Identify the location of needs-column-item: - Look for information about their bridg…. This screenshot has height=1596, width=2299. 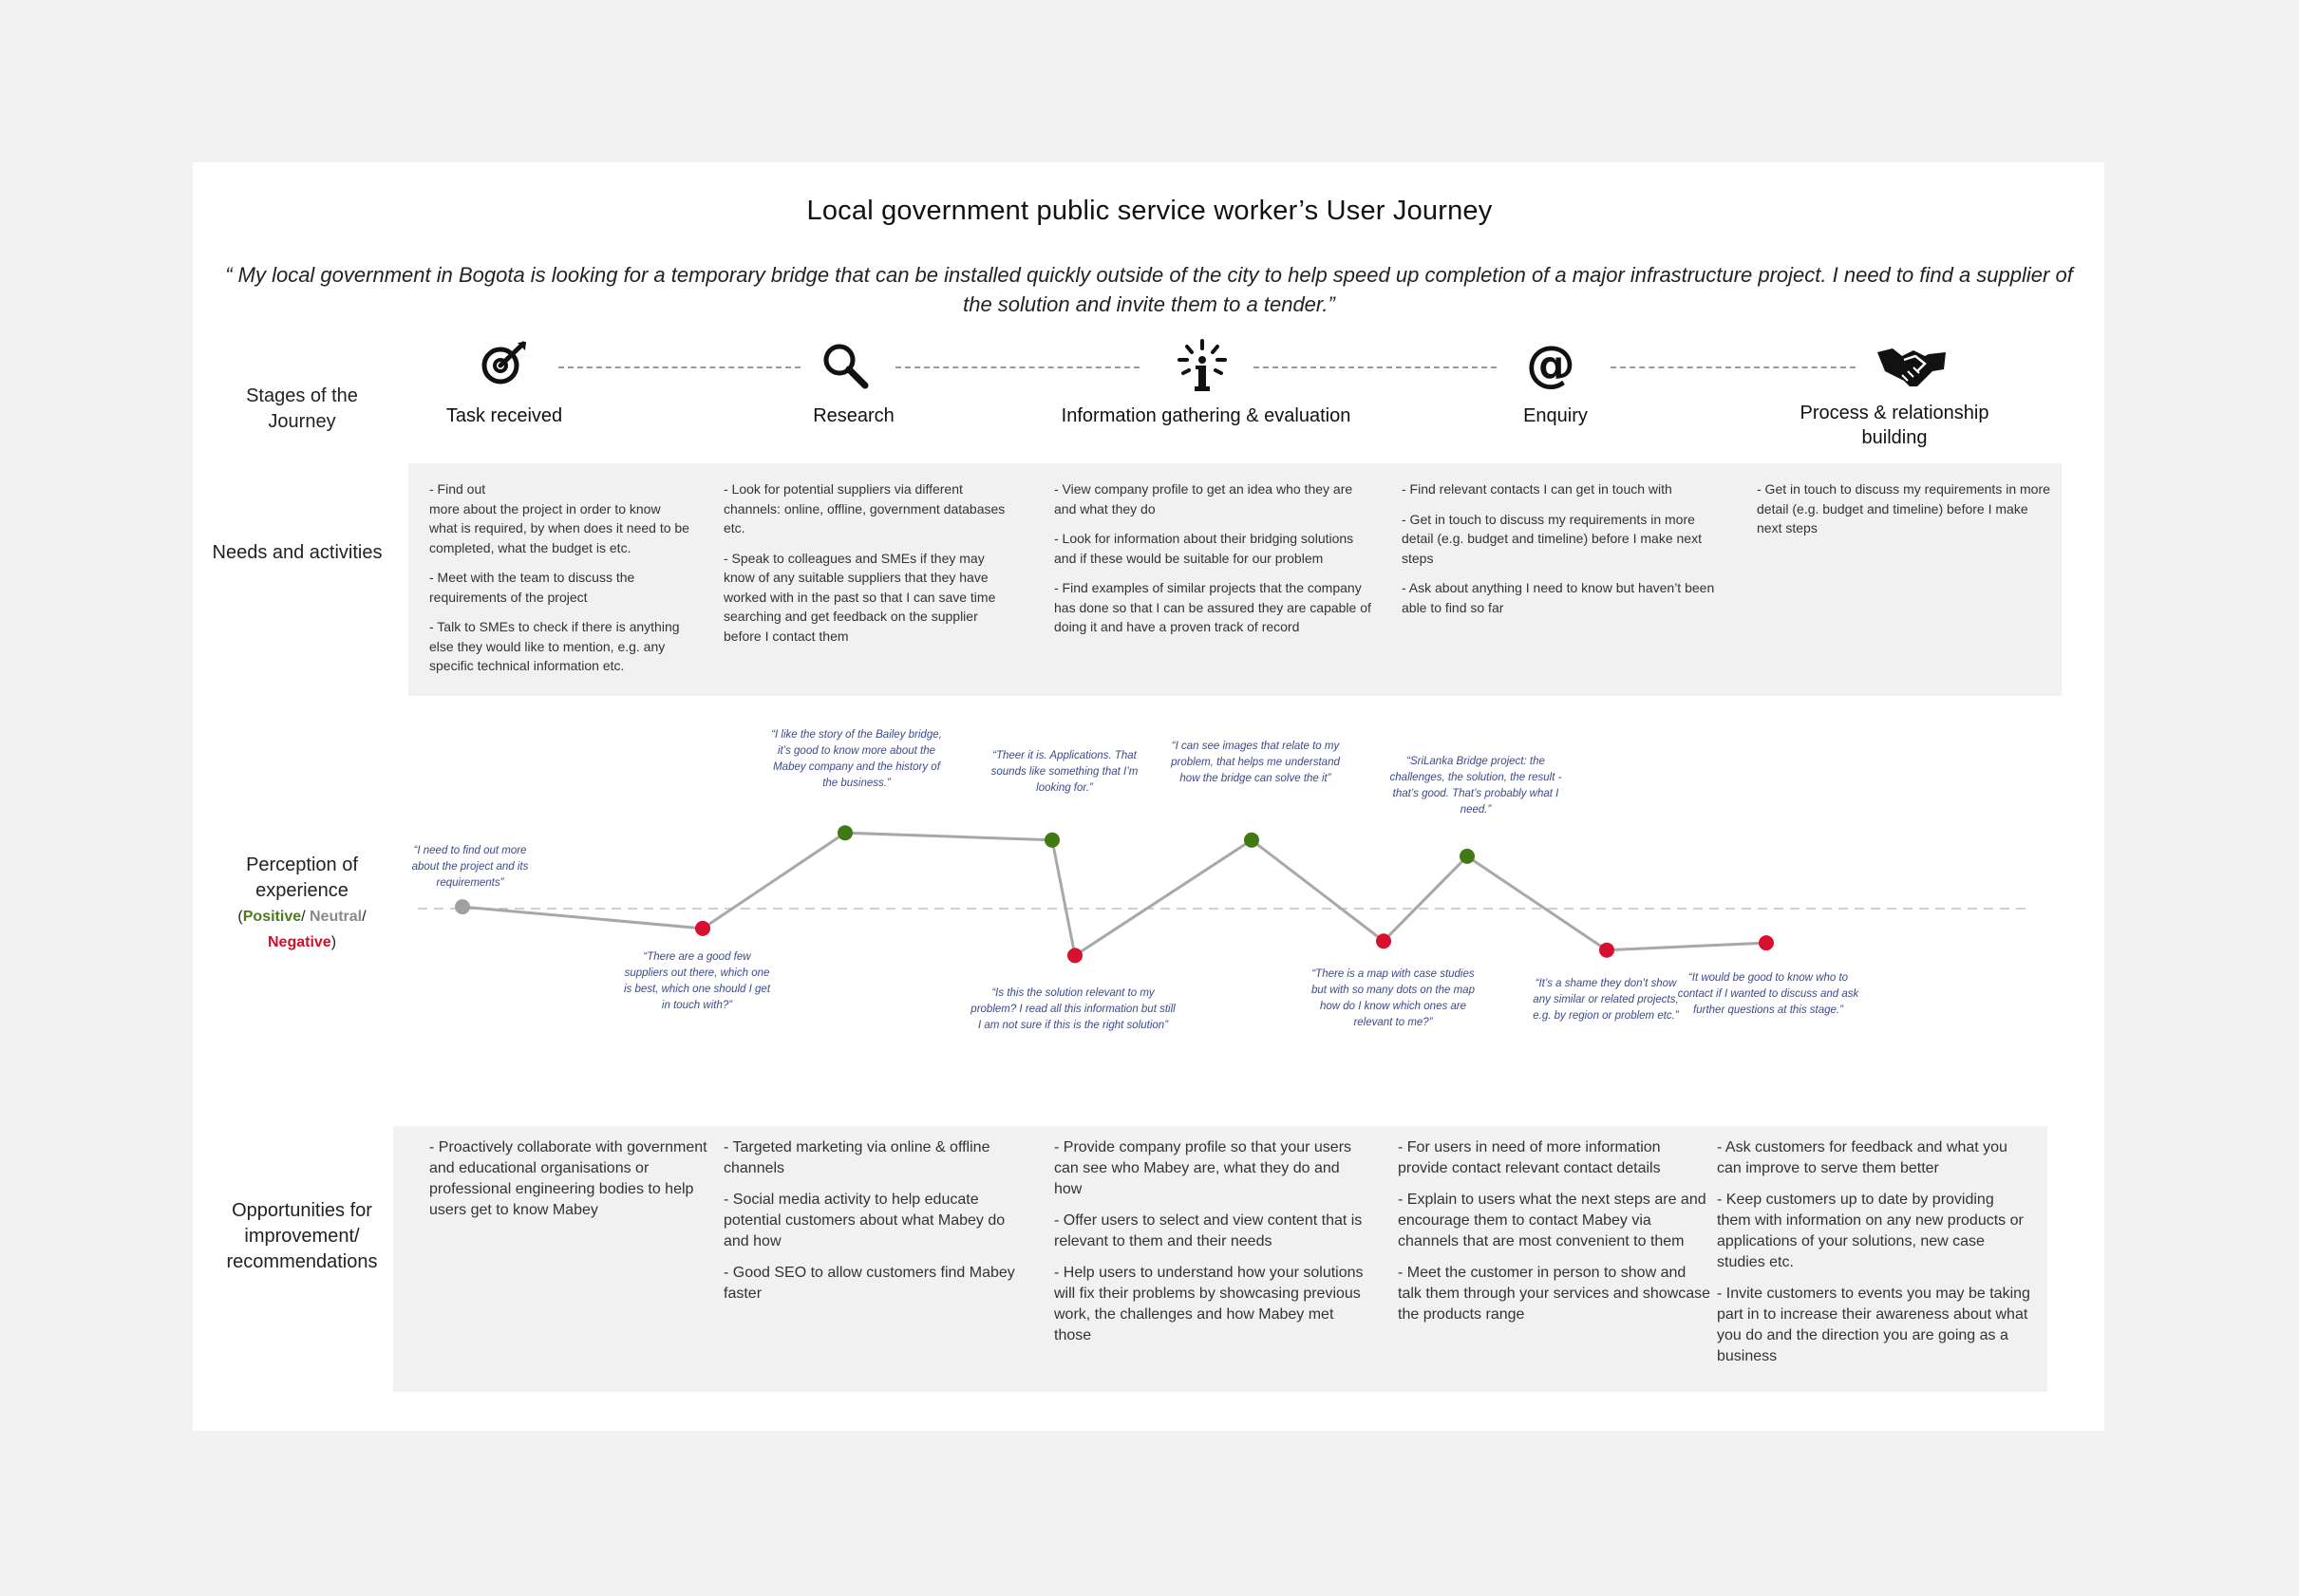
(1204, 548).